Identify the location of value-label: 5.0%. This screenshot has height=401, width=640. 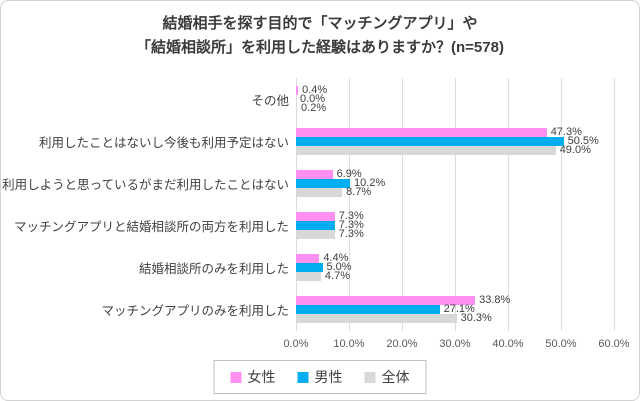
(339, 267).